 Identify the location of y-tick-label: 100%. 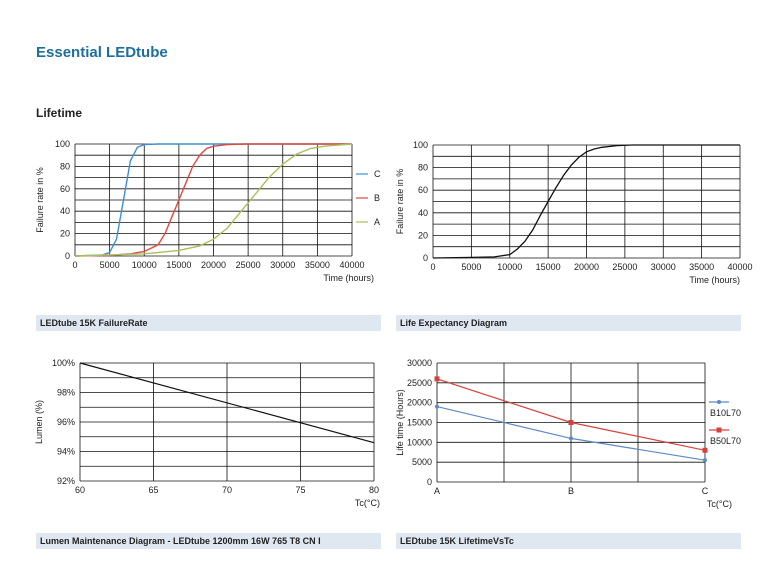
(63, 363).